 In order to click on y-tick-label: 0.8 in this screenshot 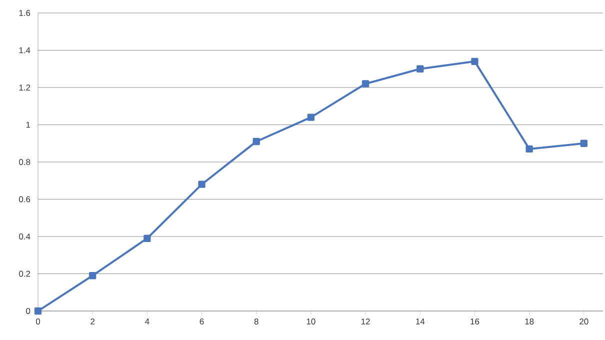, I will do `click(24, 162)`.